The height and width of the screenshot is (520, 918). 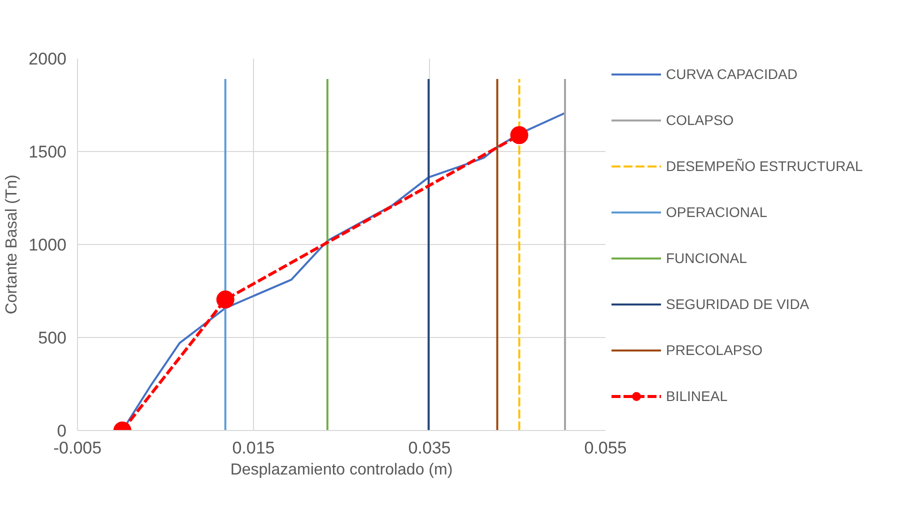 I want to click on y-tick-label: 2000, so click(x=47, y=59).